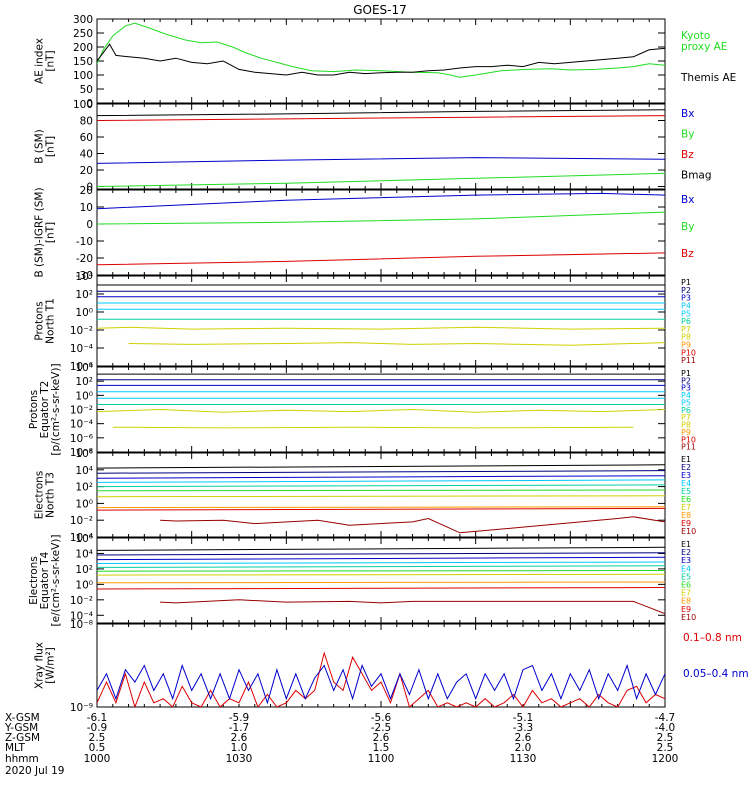  What do you see at coordinates (45, 580) in the screenshot?
I see `ee-ylabel: Equator T4` at bounding box center [45, 580].